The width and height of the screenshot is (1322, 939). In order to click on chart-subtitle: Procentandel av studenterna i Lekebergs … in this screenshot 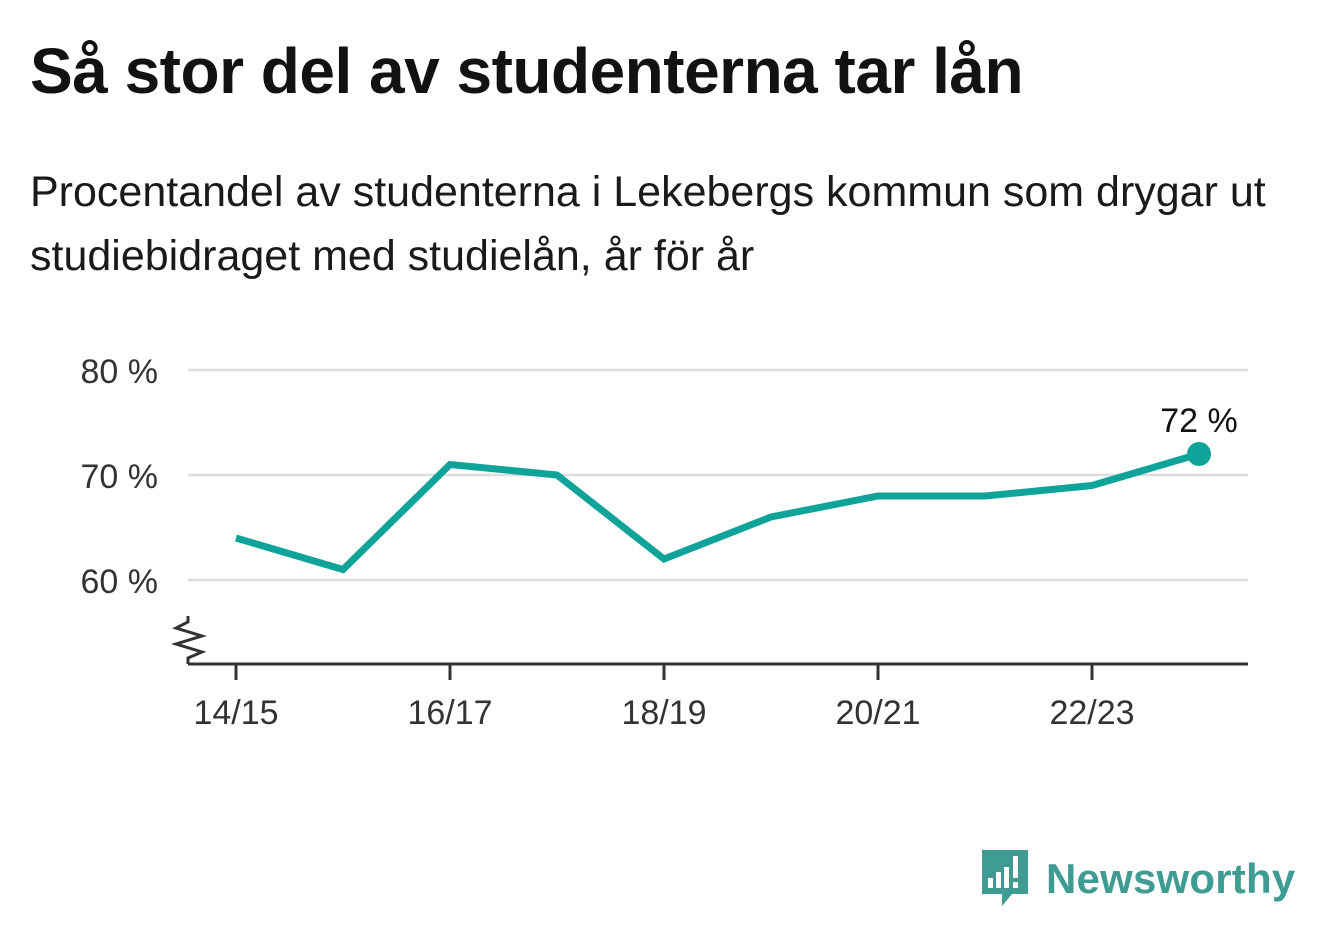, I will do `click(648, 224)`.